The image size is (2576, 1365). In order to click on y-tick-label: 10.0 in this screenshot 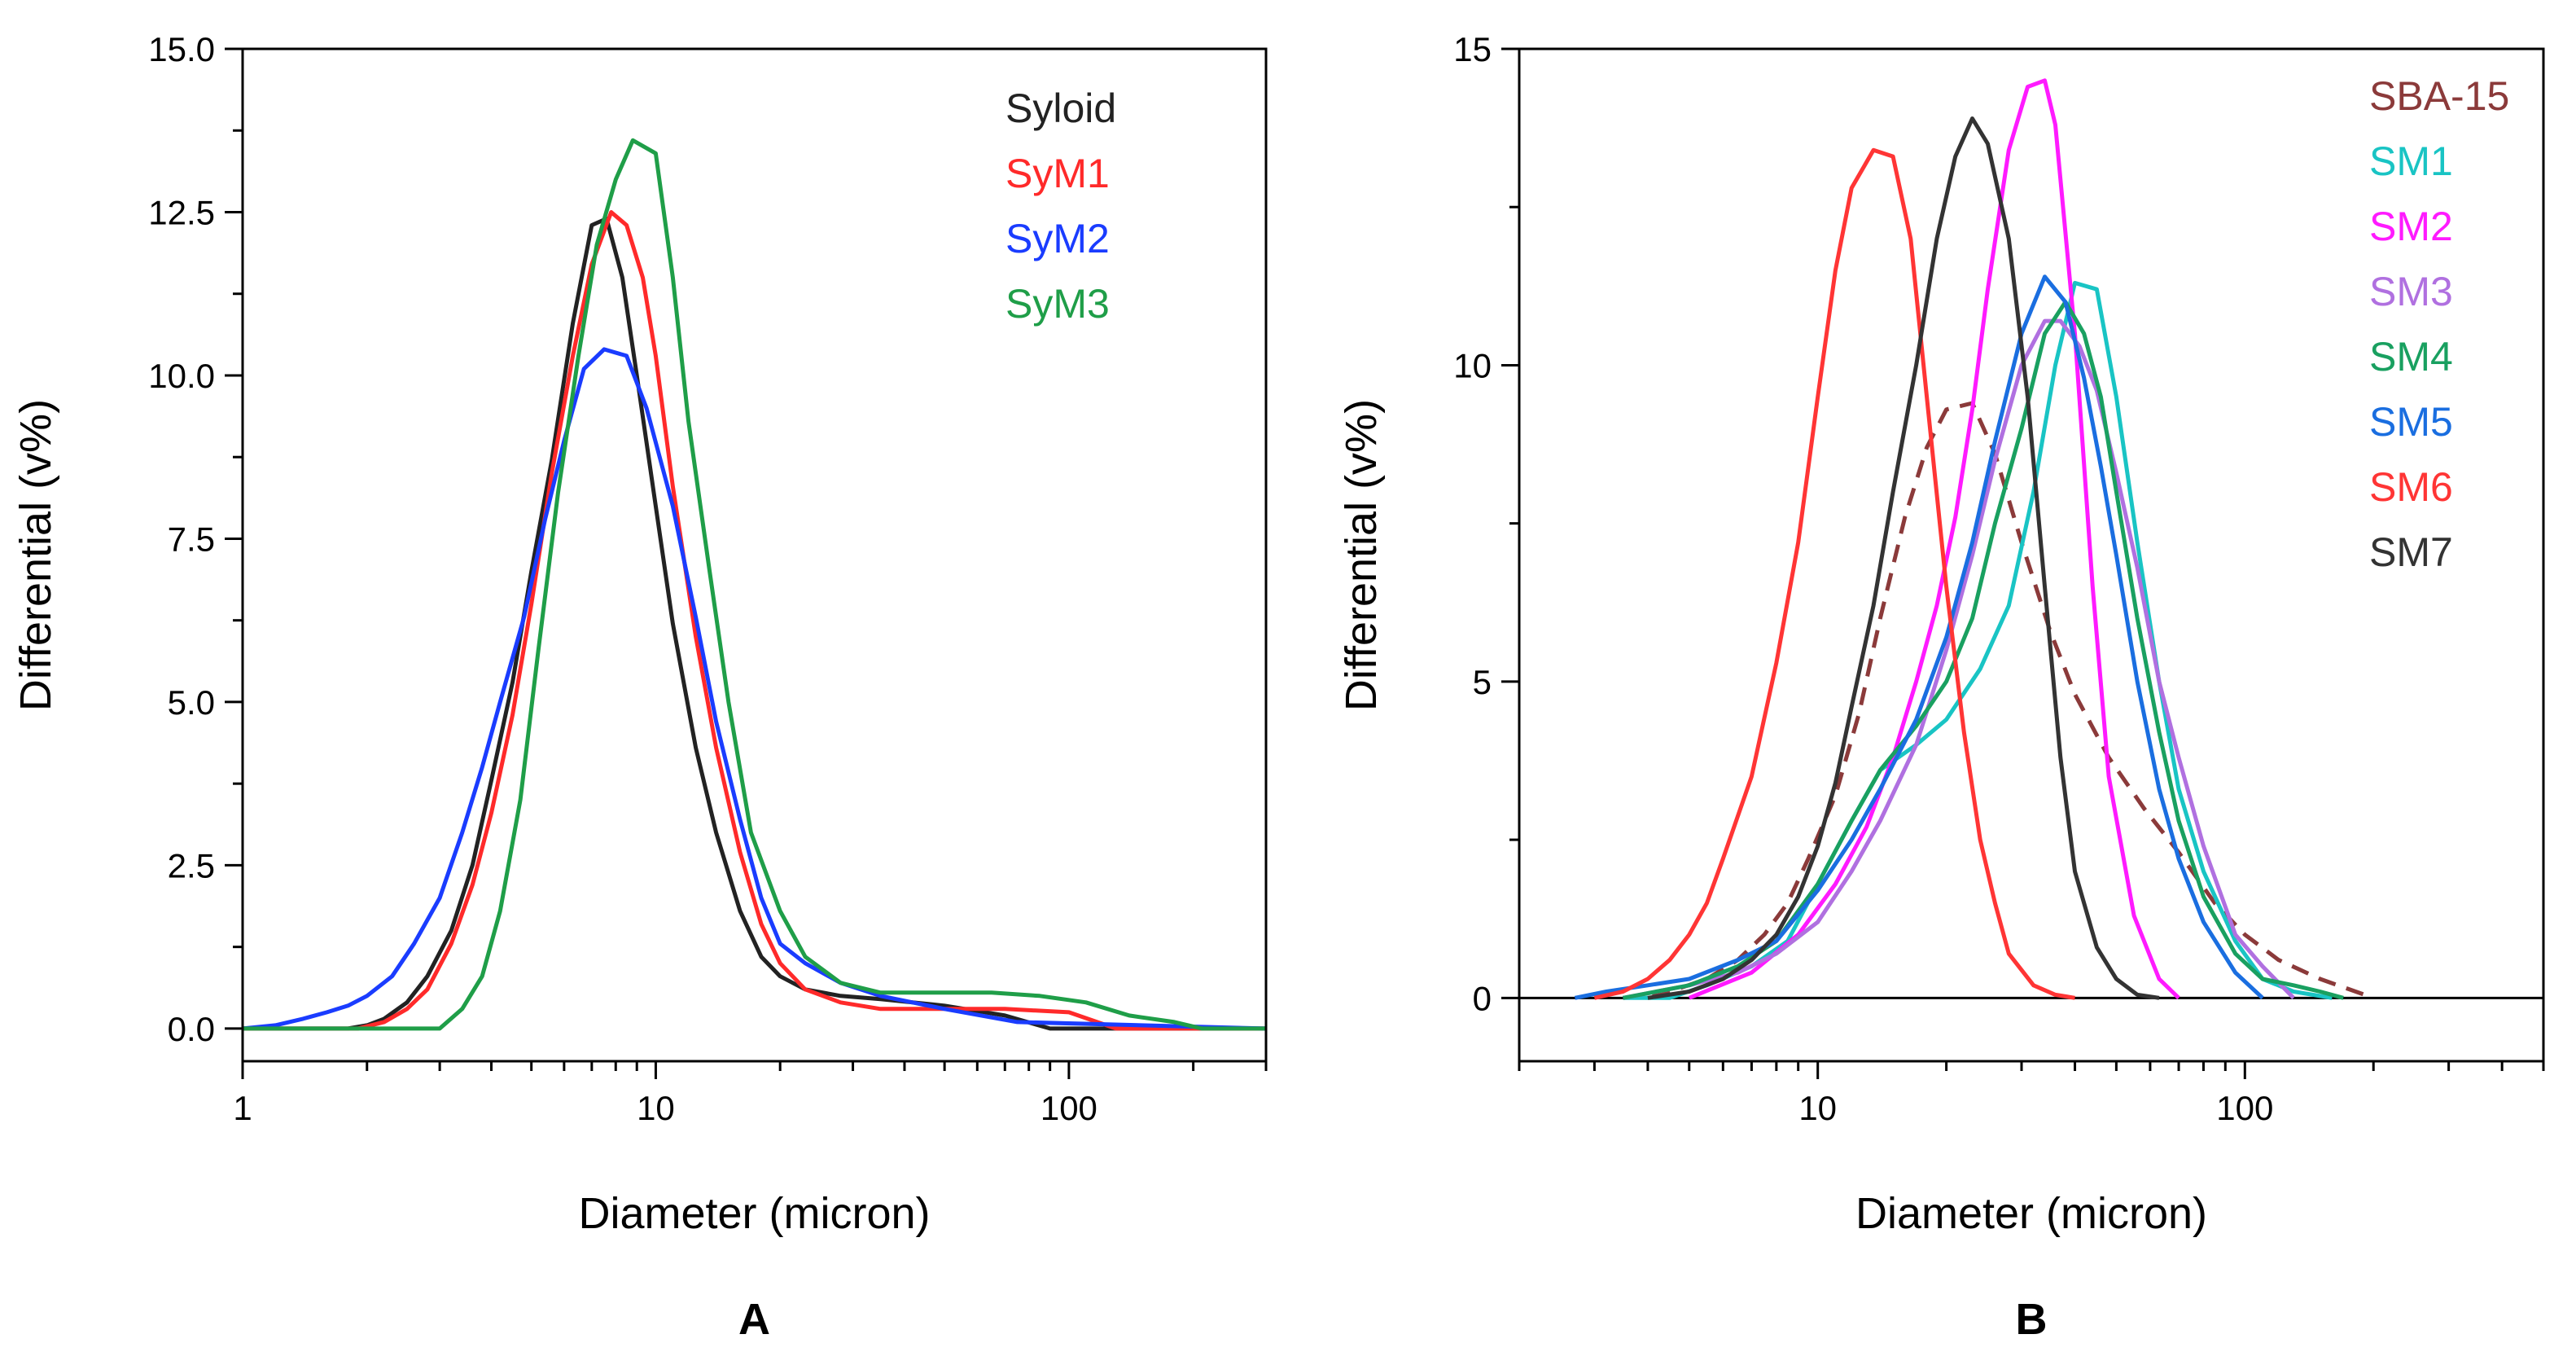, I will do `click(181, 376)`.